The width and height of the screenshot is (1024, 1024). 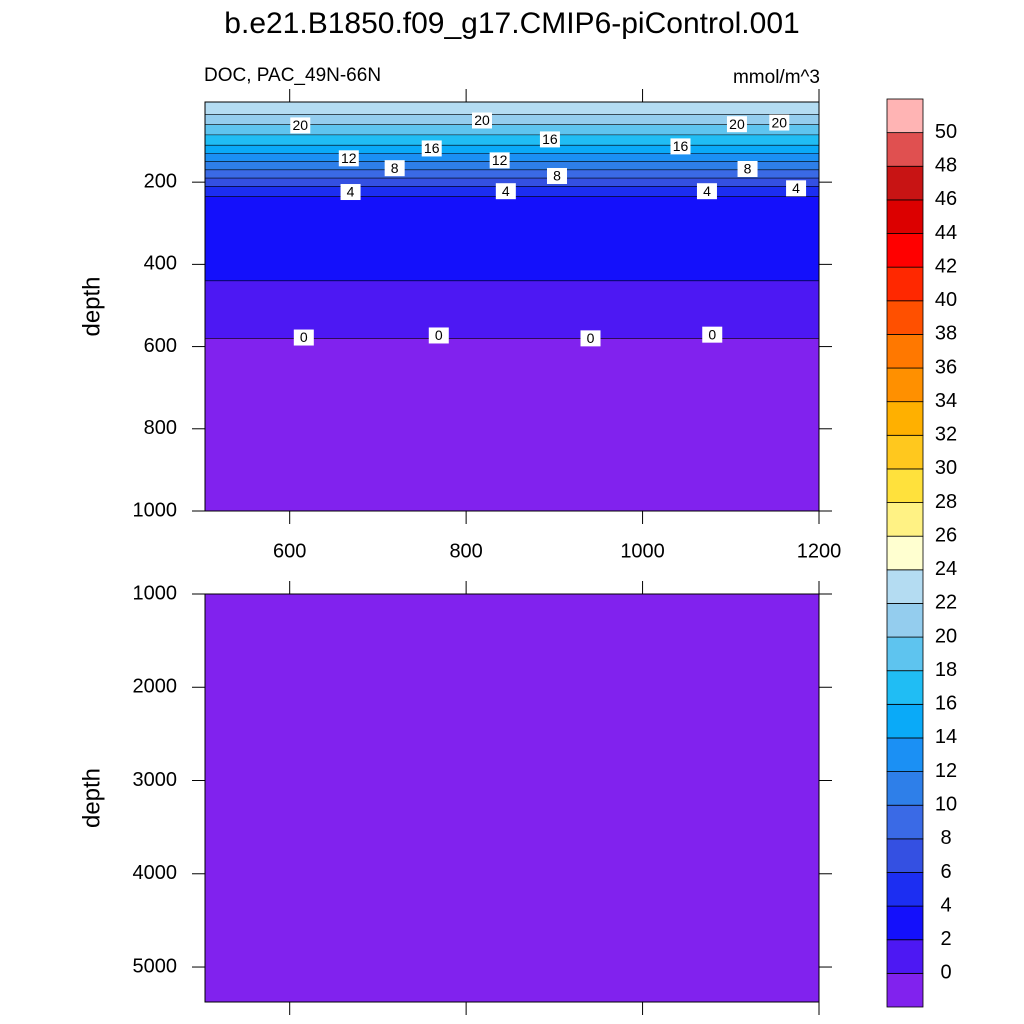 What do you see at coordinates (946, 233) in the screenshot?
I see `colorbar-label: 44` at bounding box center [946, 233].